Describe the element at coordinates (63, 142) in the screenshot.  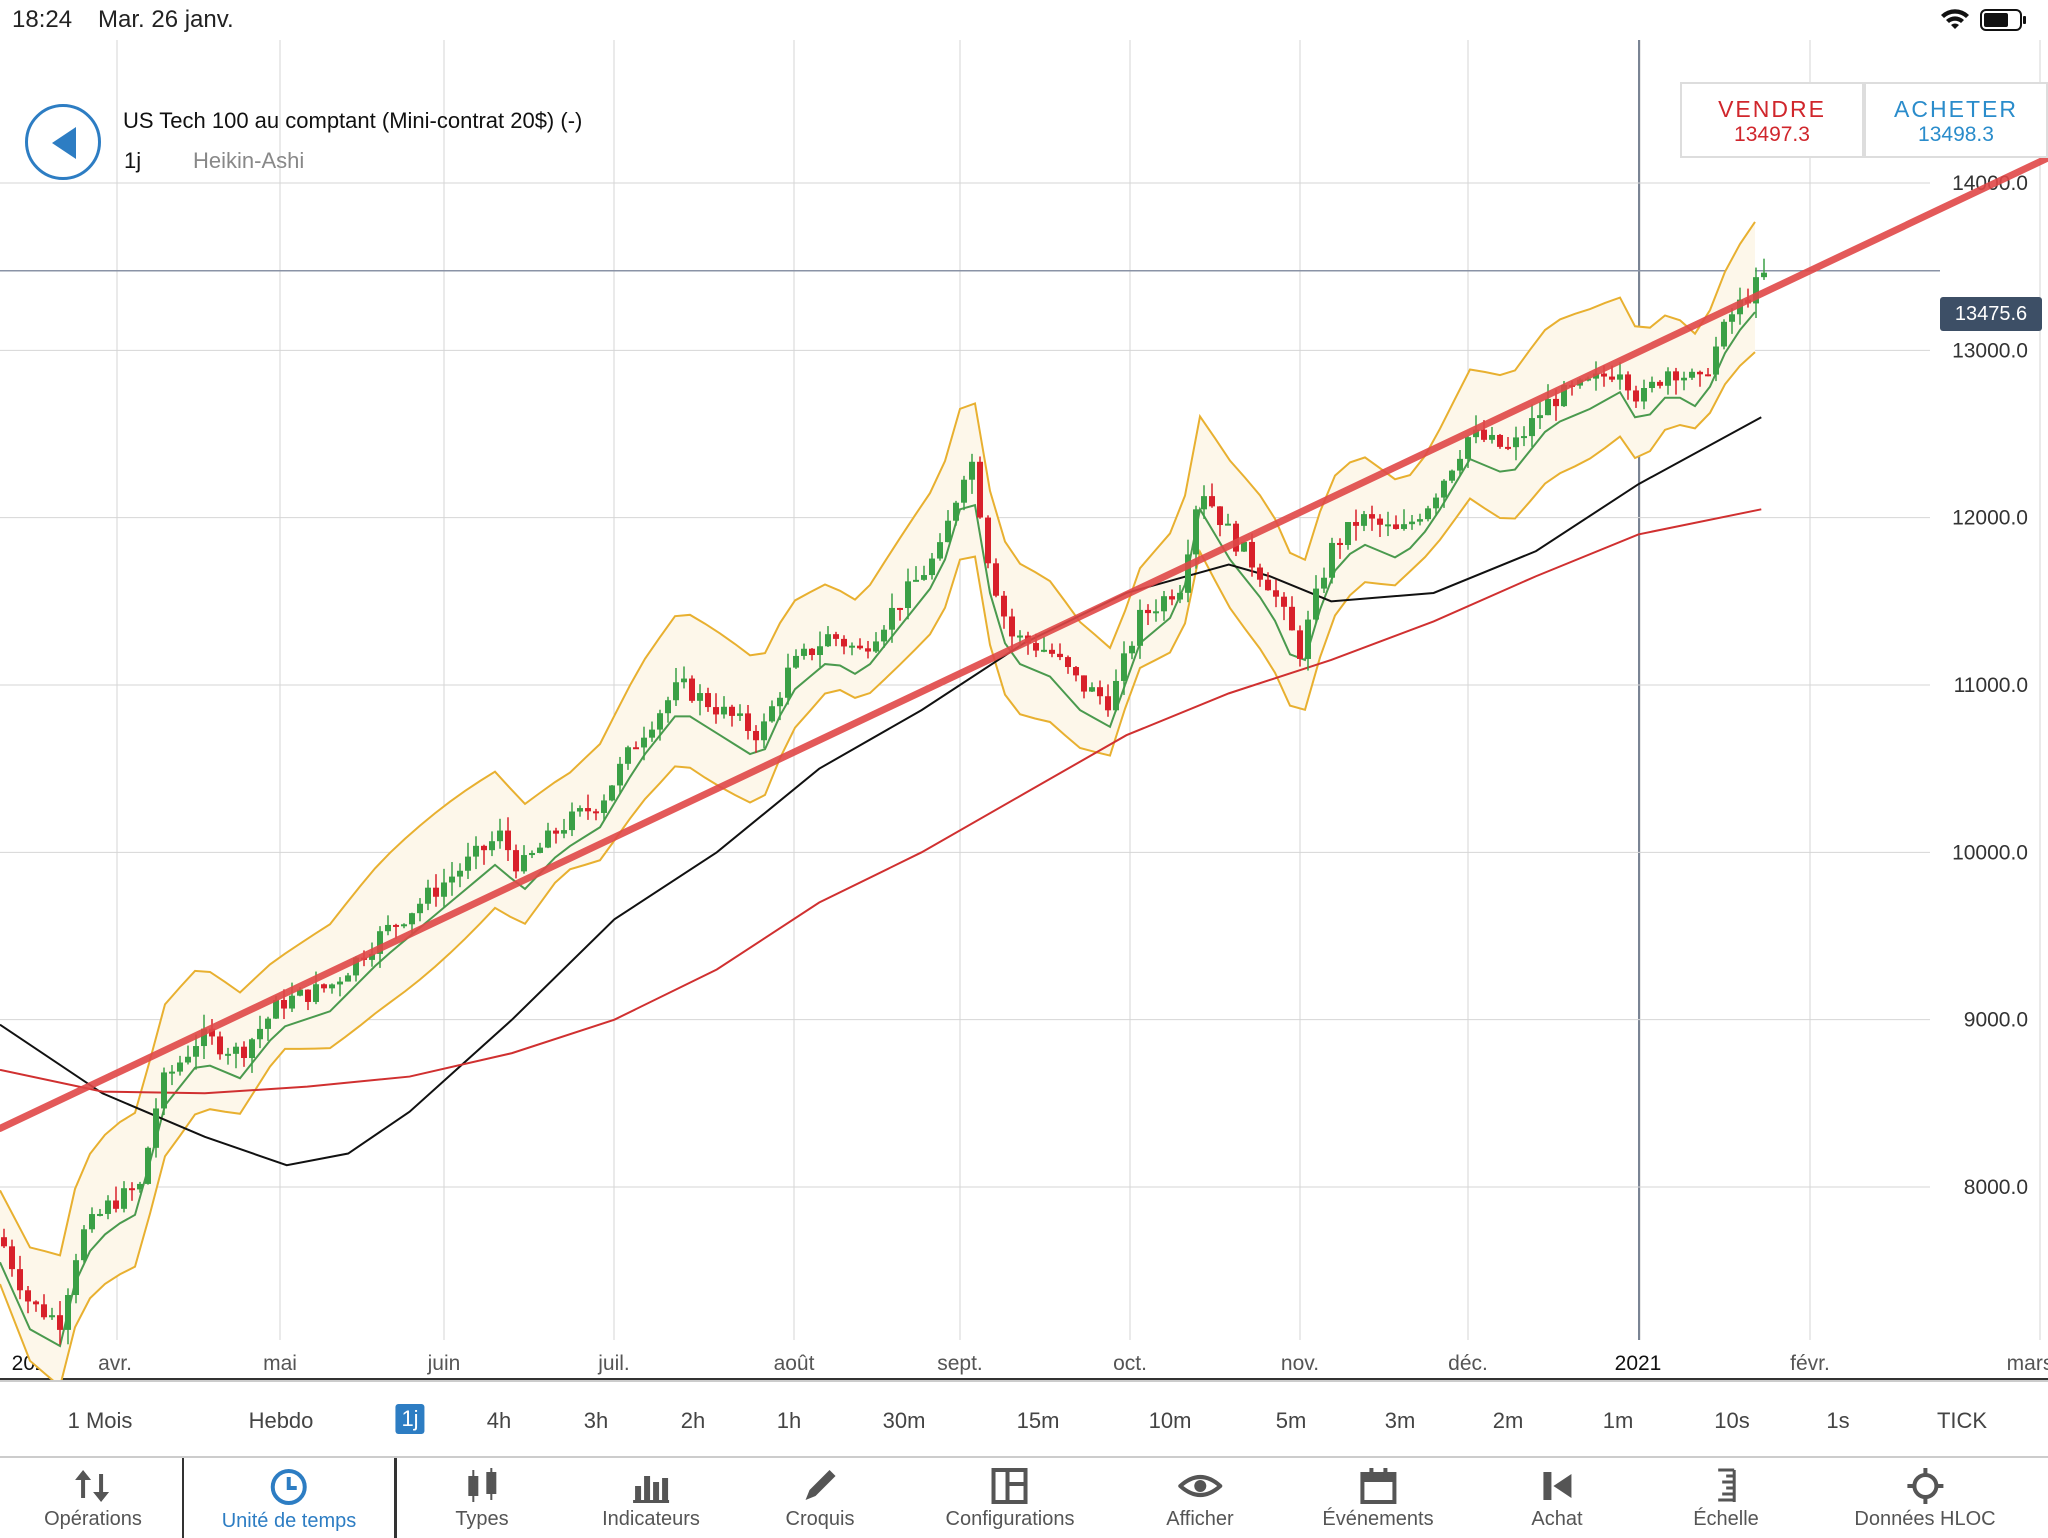
I see `back-button` at that location.